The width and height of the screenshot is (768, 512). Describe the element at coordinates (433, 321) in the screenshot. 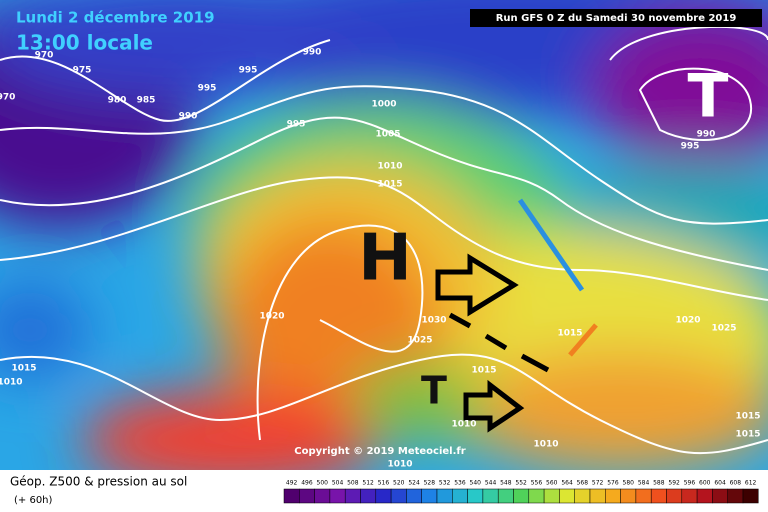

I see `isobar-label: 1030` at that location.